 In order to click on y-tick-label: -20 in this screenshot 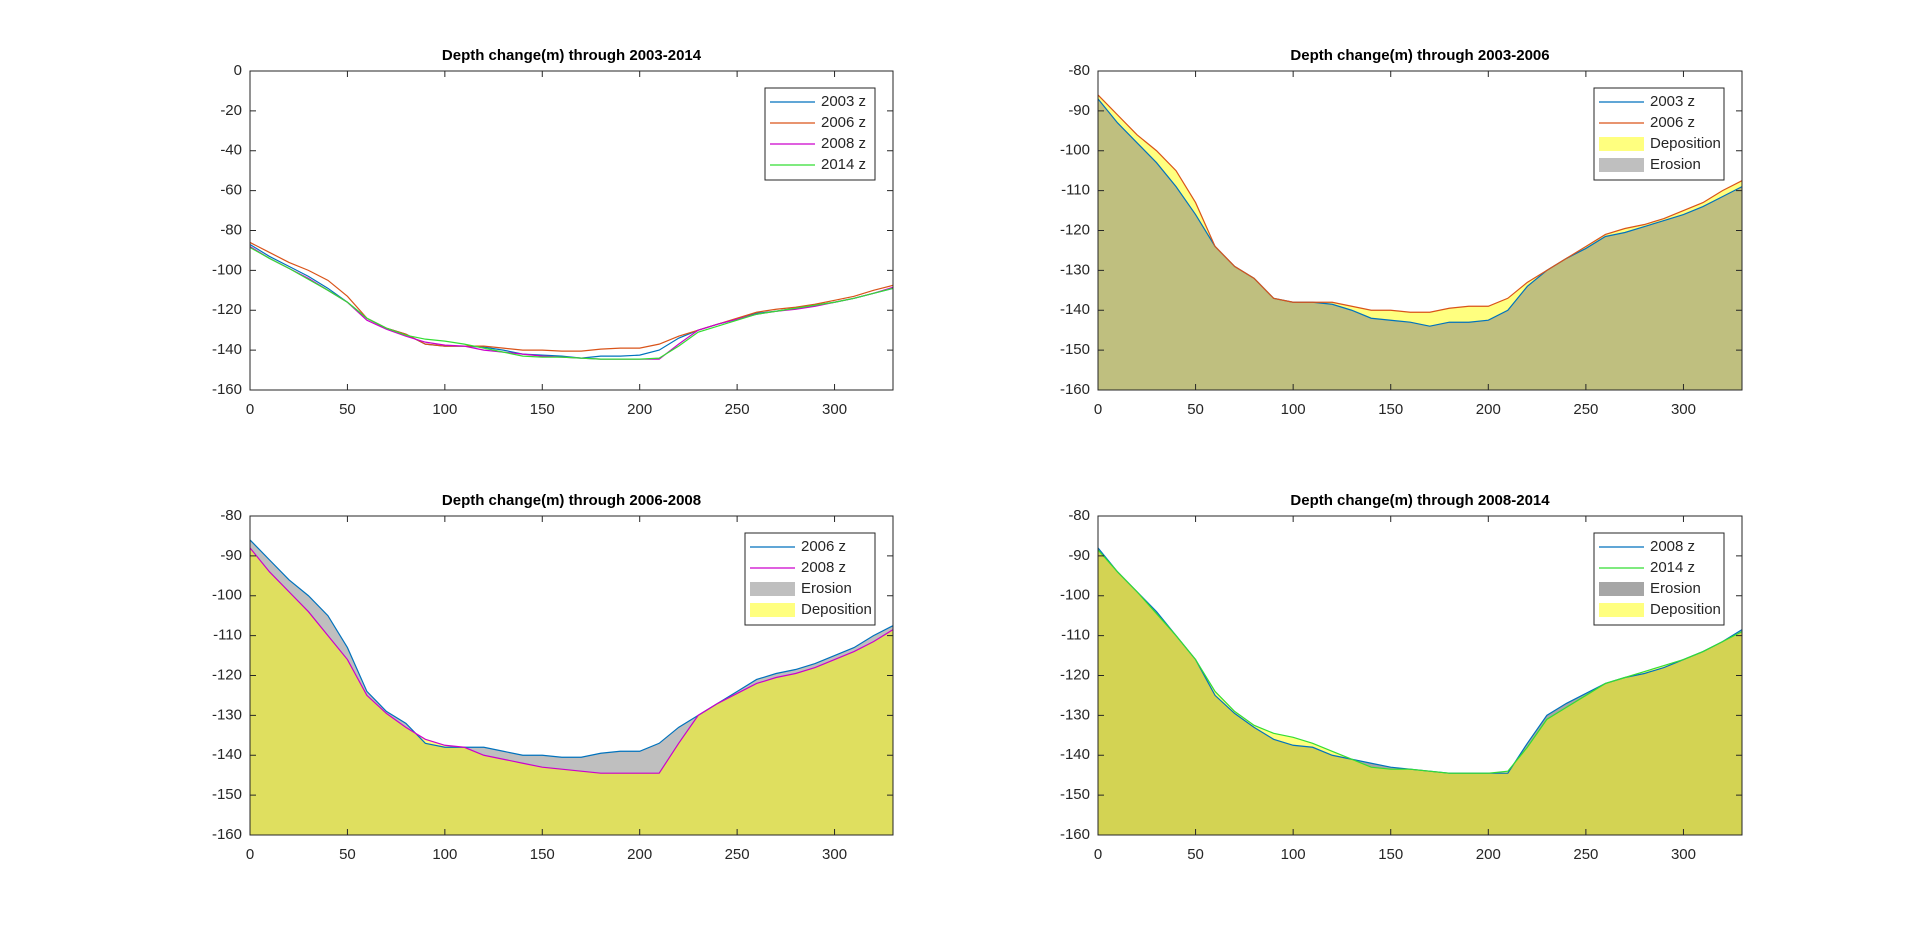, I will do `click(231, 110)`.